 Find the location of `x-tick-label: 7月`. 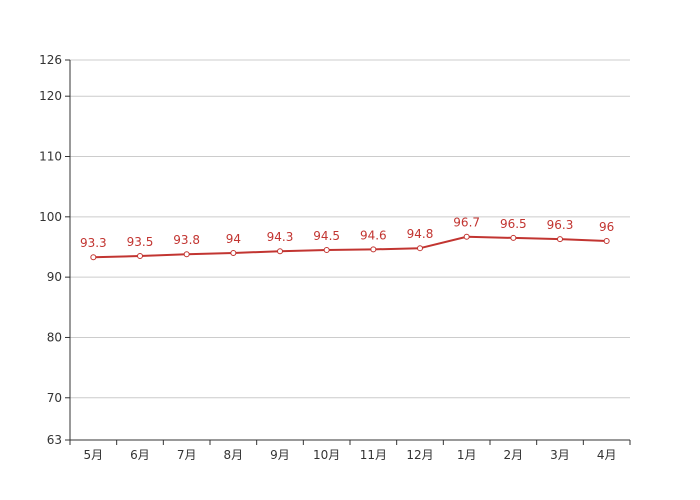

x-tick-label: 7月 is located at coordinates (187, 455).